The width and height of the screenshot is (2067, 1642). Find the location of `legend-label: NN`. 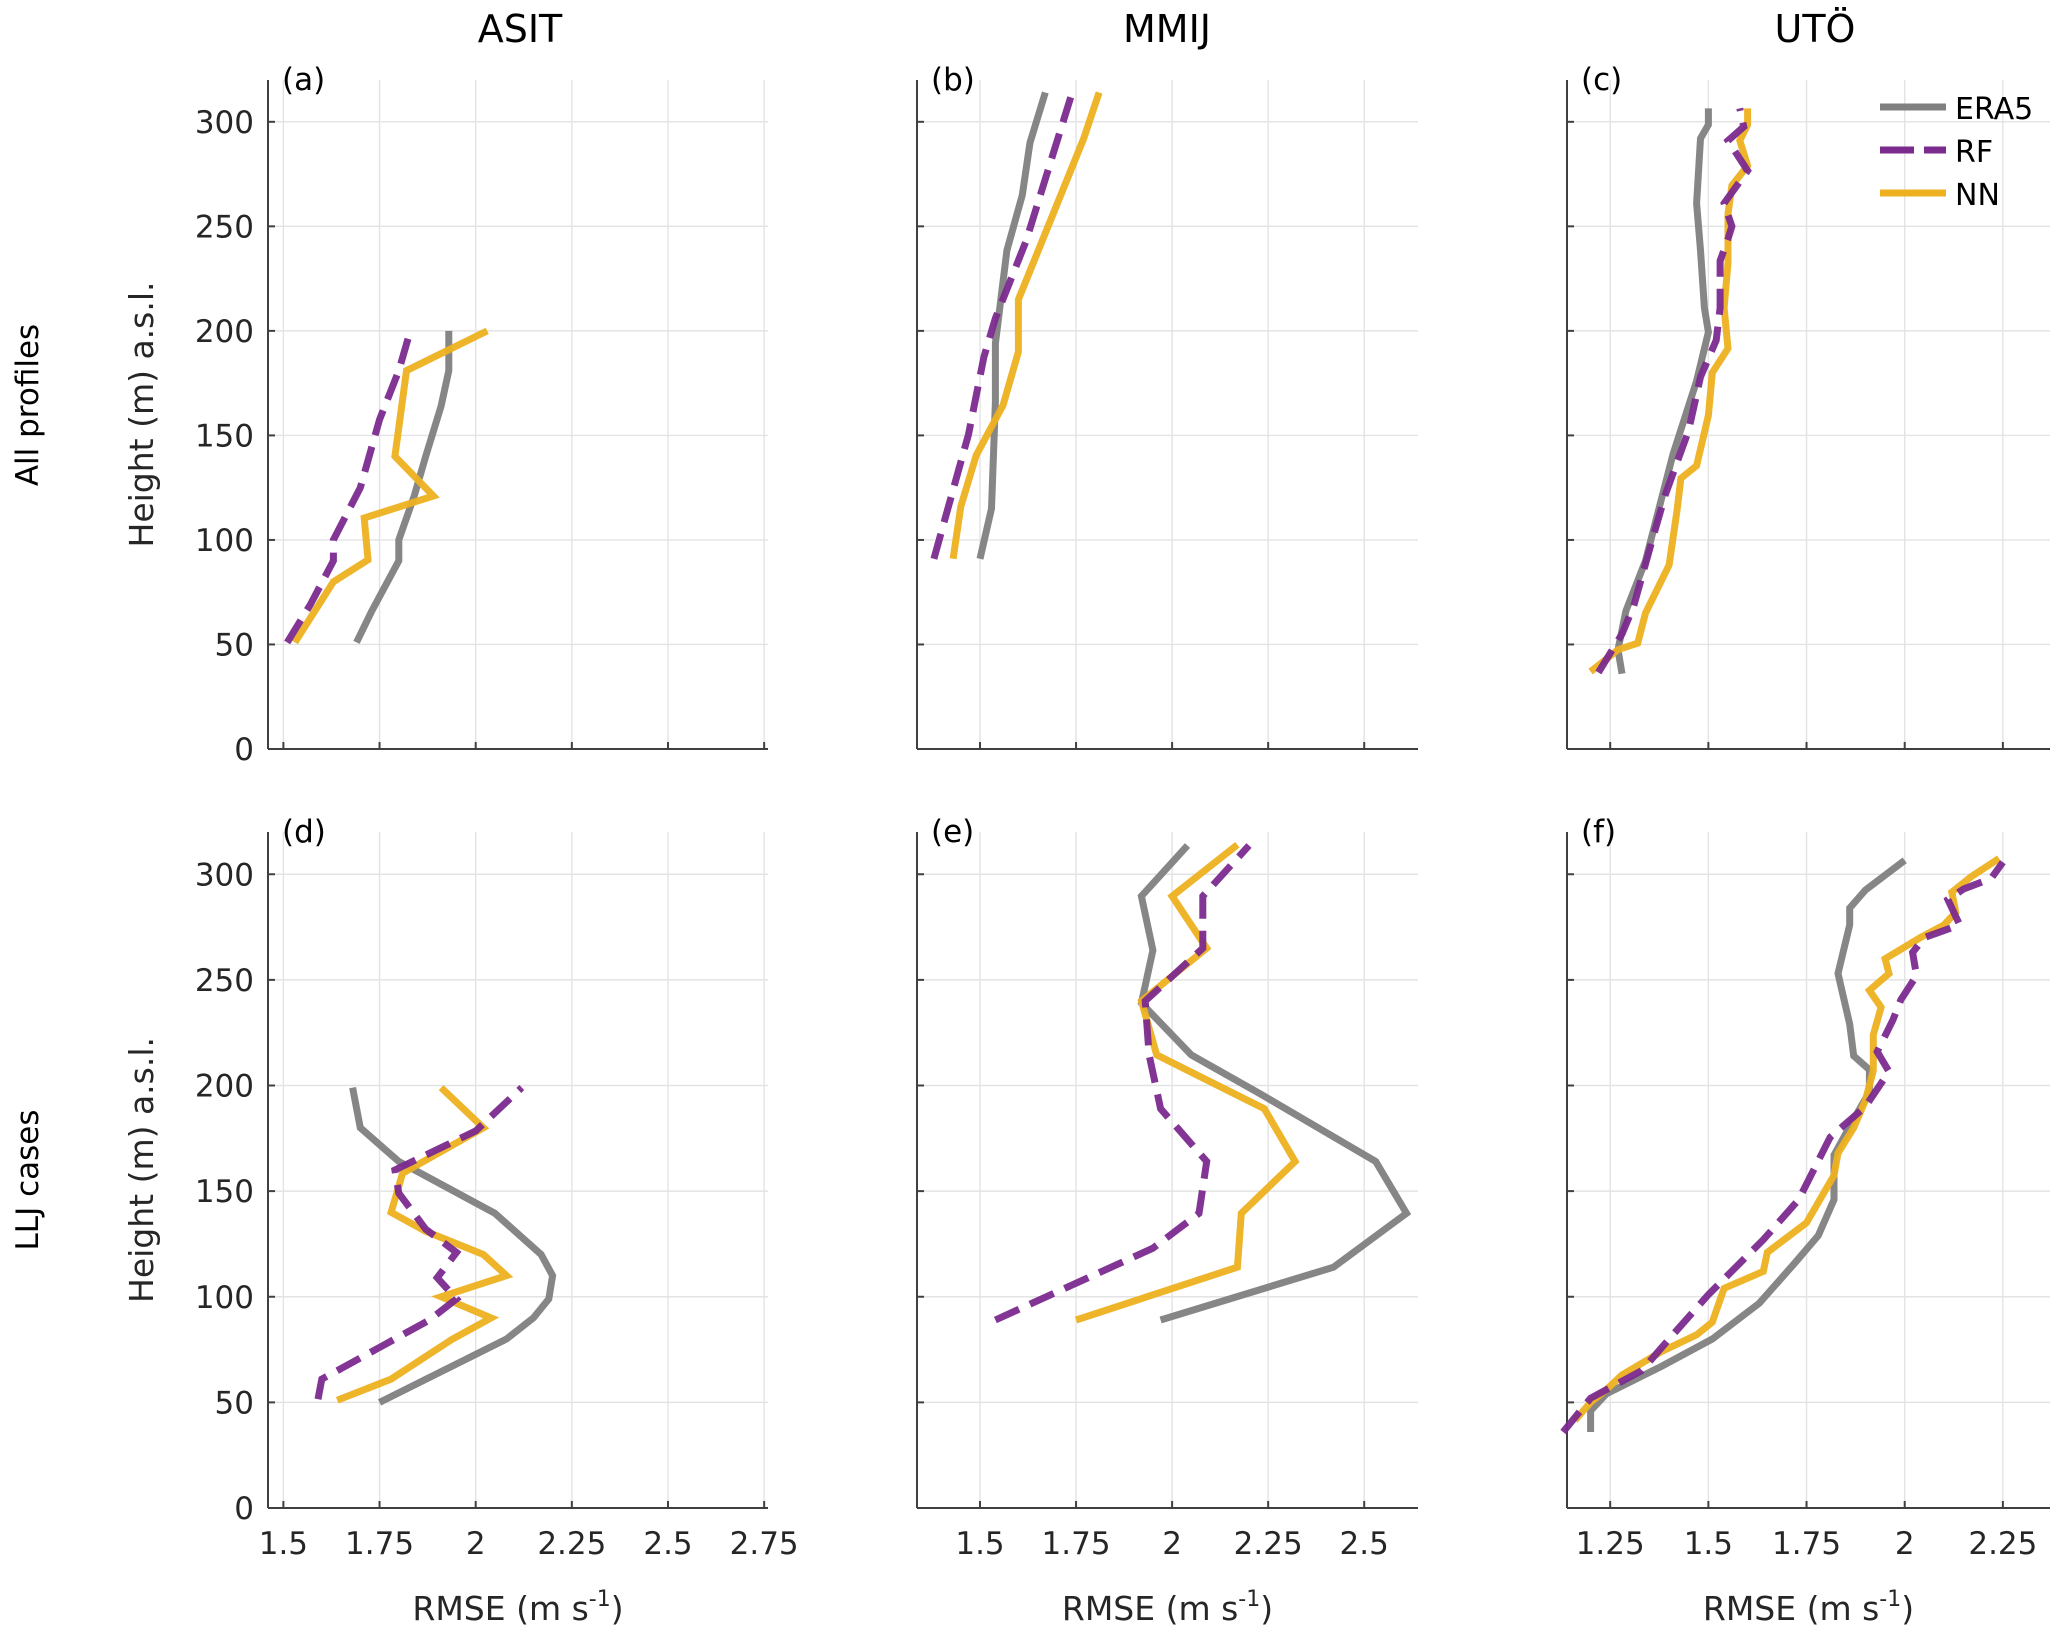

legend-label: NN is located at coordinates (1977, 195).